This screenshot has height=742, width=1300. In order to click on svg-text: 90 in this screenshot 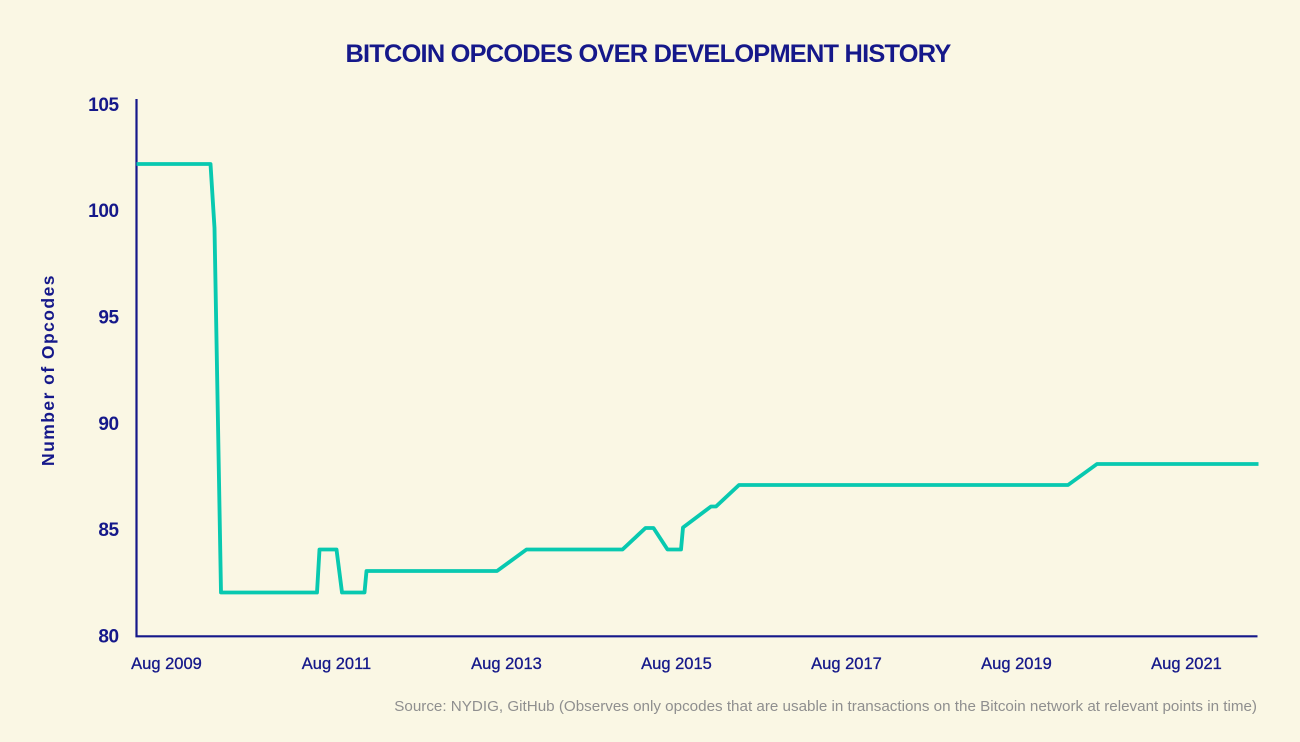, I will do `click(108, 424)`.